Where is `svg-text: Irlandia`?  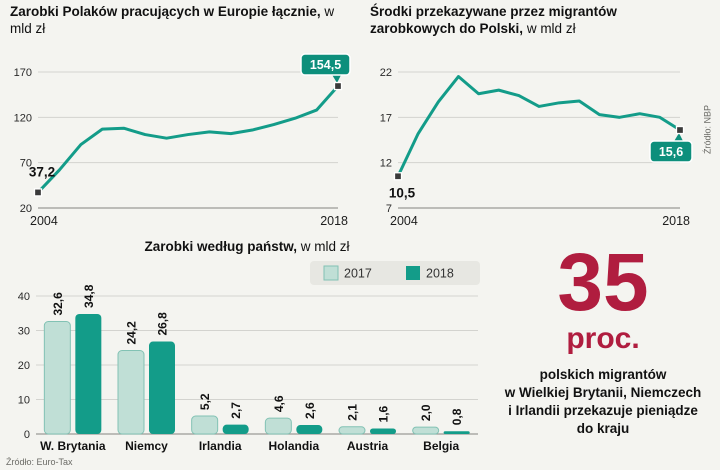 svg-text: Irlandia is located at coordinates (220, 446).